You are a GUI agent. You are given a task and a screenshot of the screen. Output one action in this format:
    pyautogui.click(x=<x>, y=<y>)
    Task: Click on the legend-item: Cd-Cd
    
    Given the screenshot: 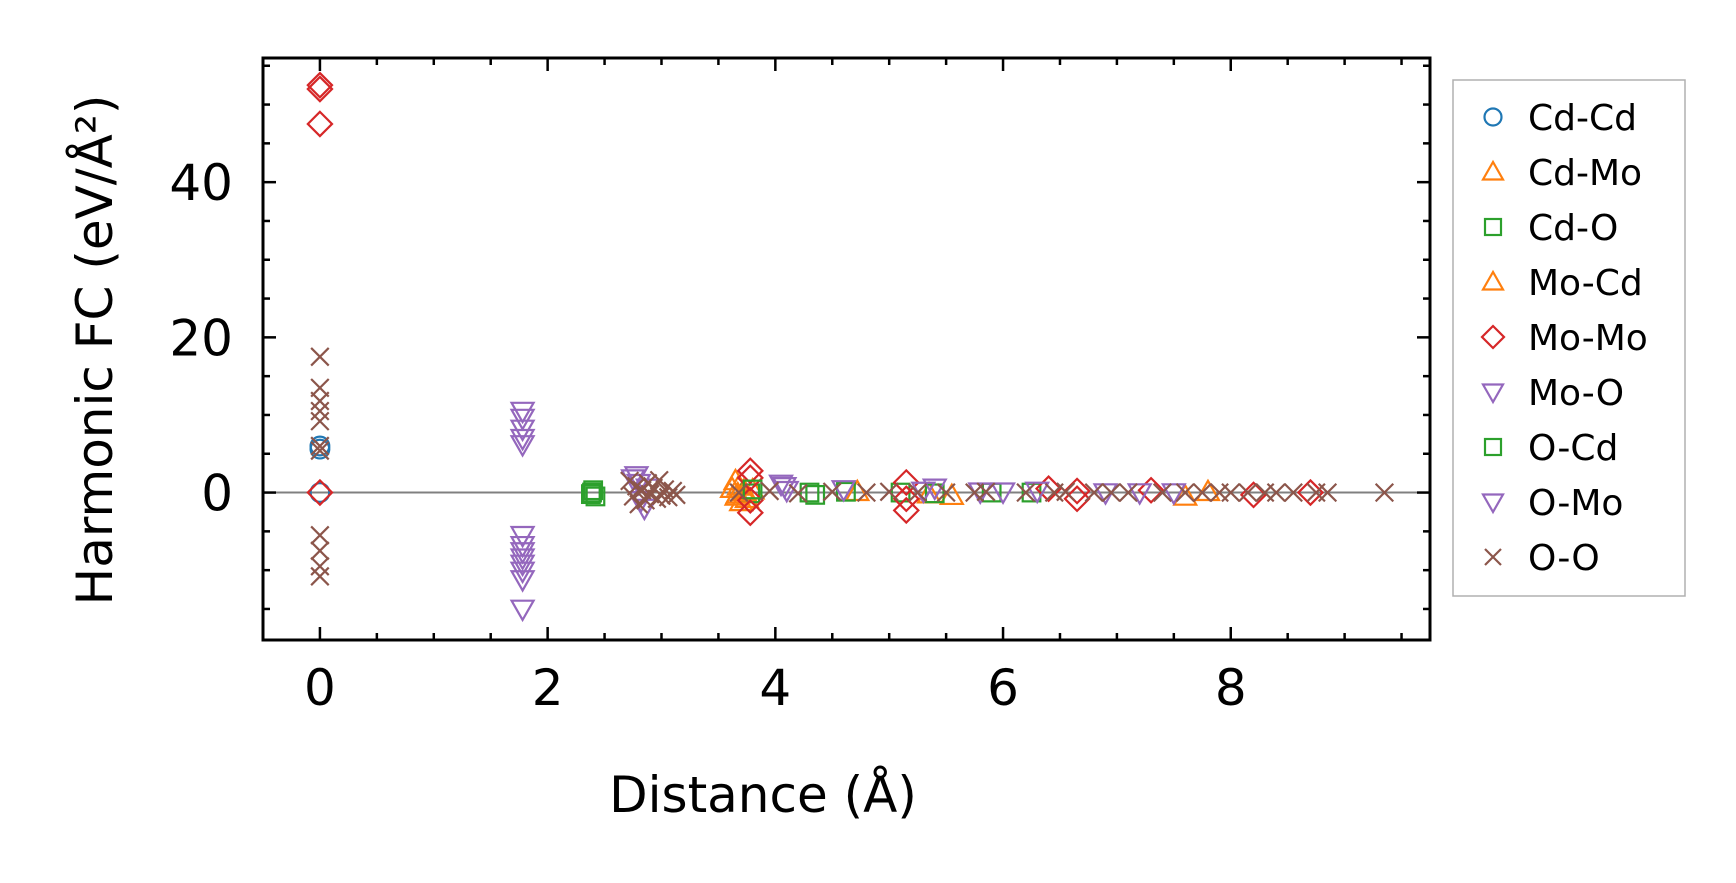 What is the action you would take?
    pyautogui.click(x=1560, y=118)
    